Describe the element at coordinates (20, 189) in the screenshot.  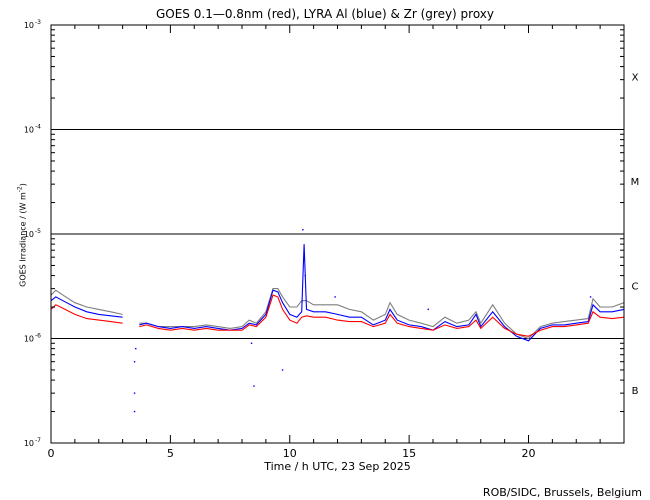
I see `y-axis-label-exponent: -2` at that location.